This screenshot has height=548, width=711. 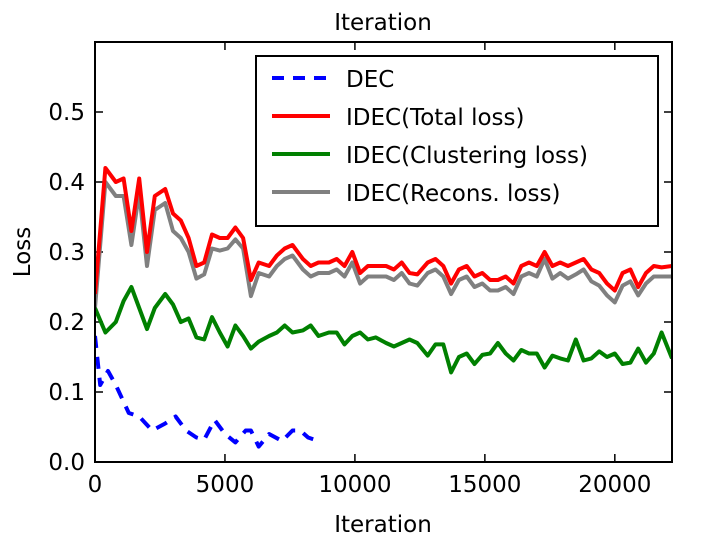 I want to click on y-tick-label: 0.2, so click(x=66, y=323).